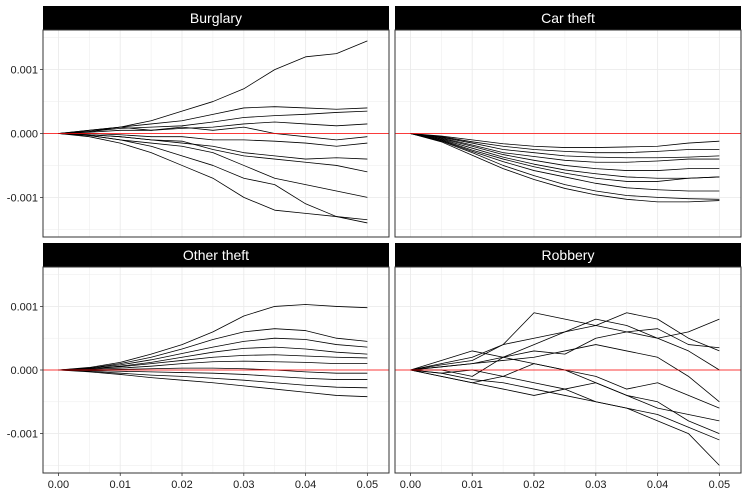 The image size is (747, 498). I want to click on panel-title: Robbery, so click(568, 255).